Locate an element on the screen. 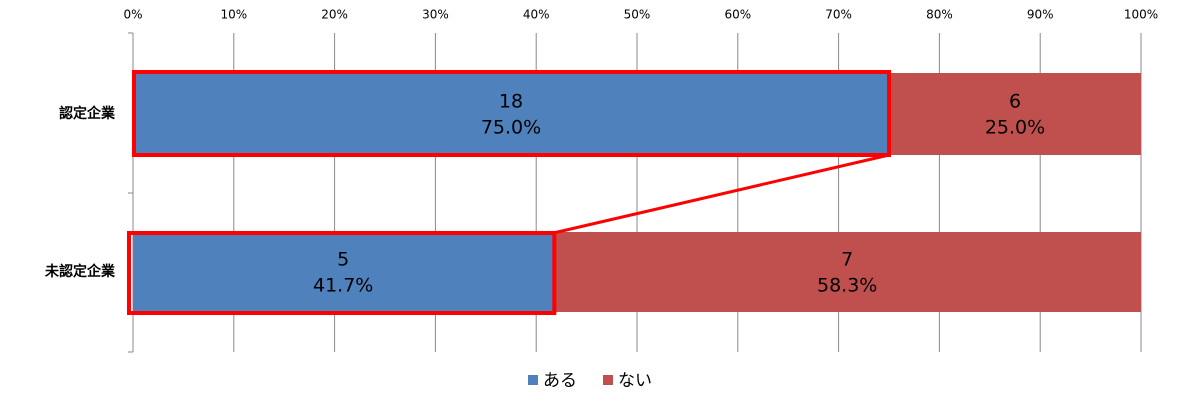 The width and height of the screenshot is (1180, 404). x-tick-label: 70% is located at coordinates (838, 15).